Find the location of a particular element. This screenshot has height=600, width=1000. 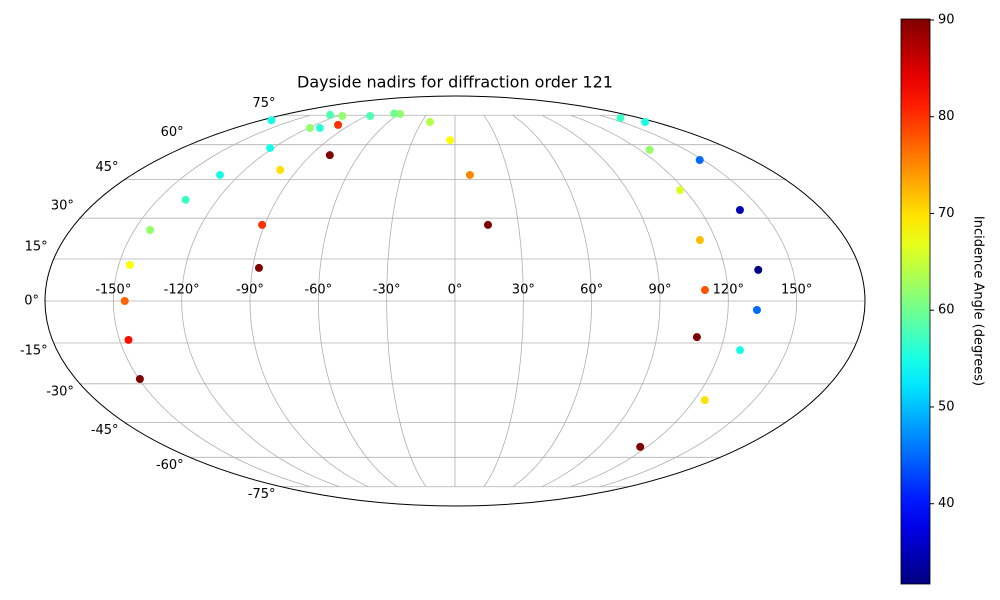

colorbar is located at coordinates (915, 301).